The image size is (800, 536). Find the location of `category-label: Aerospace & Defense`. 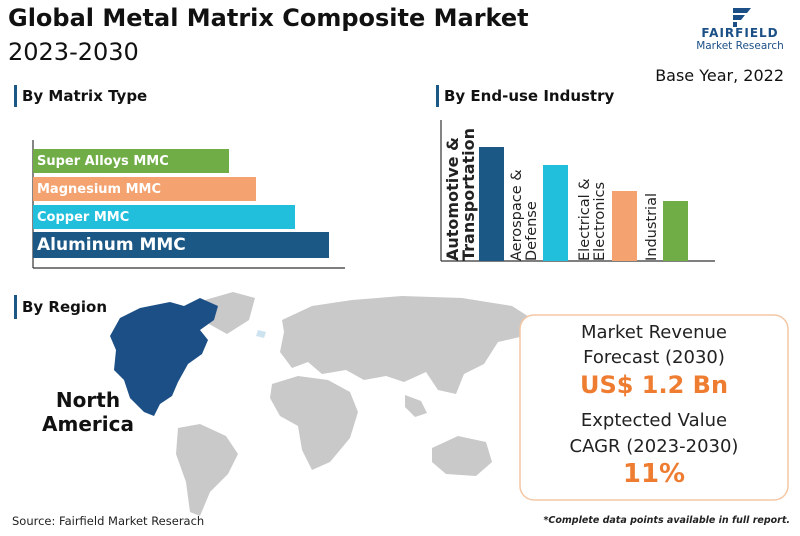

category-label: Aerospace & Defense is located at coordinates (524, 215).